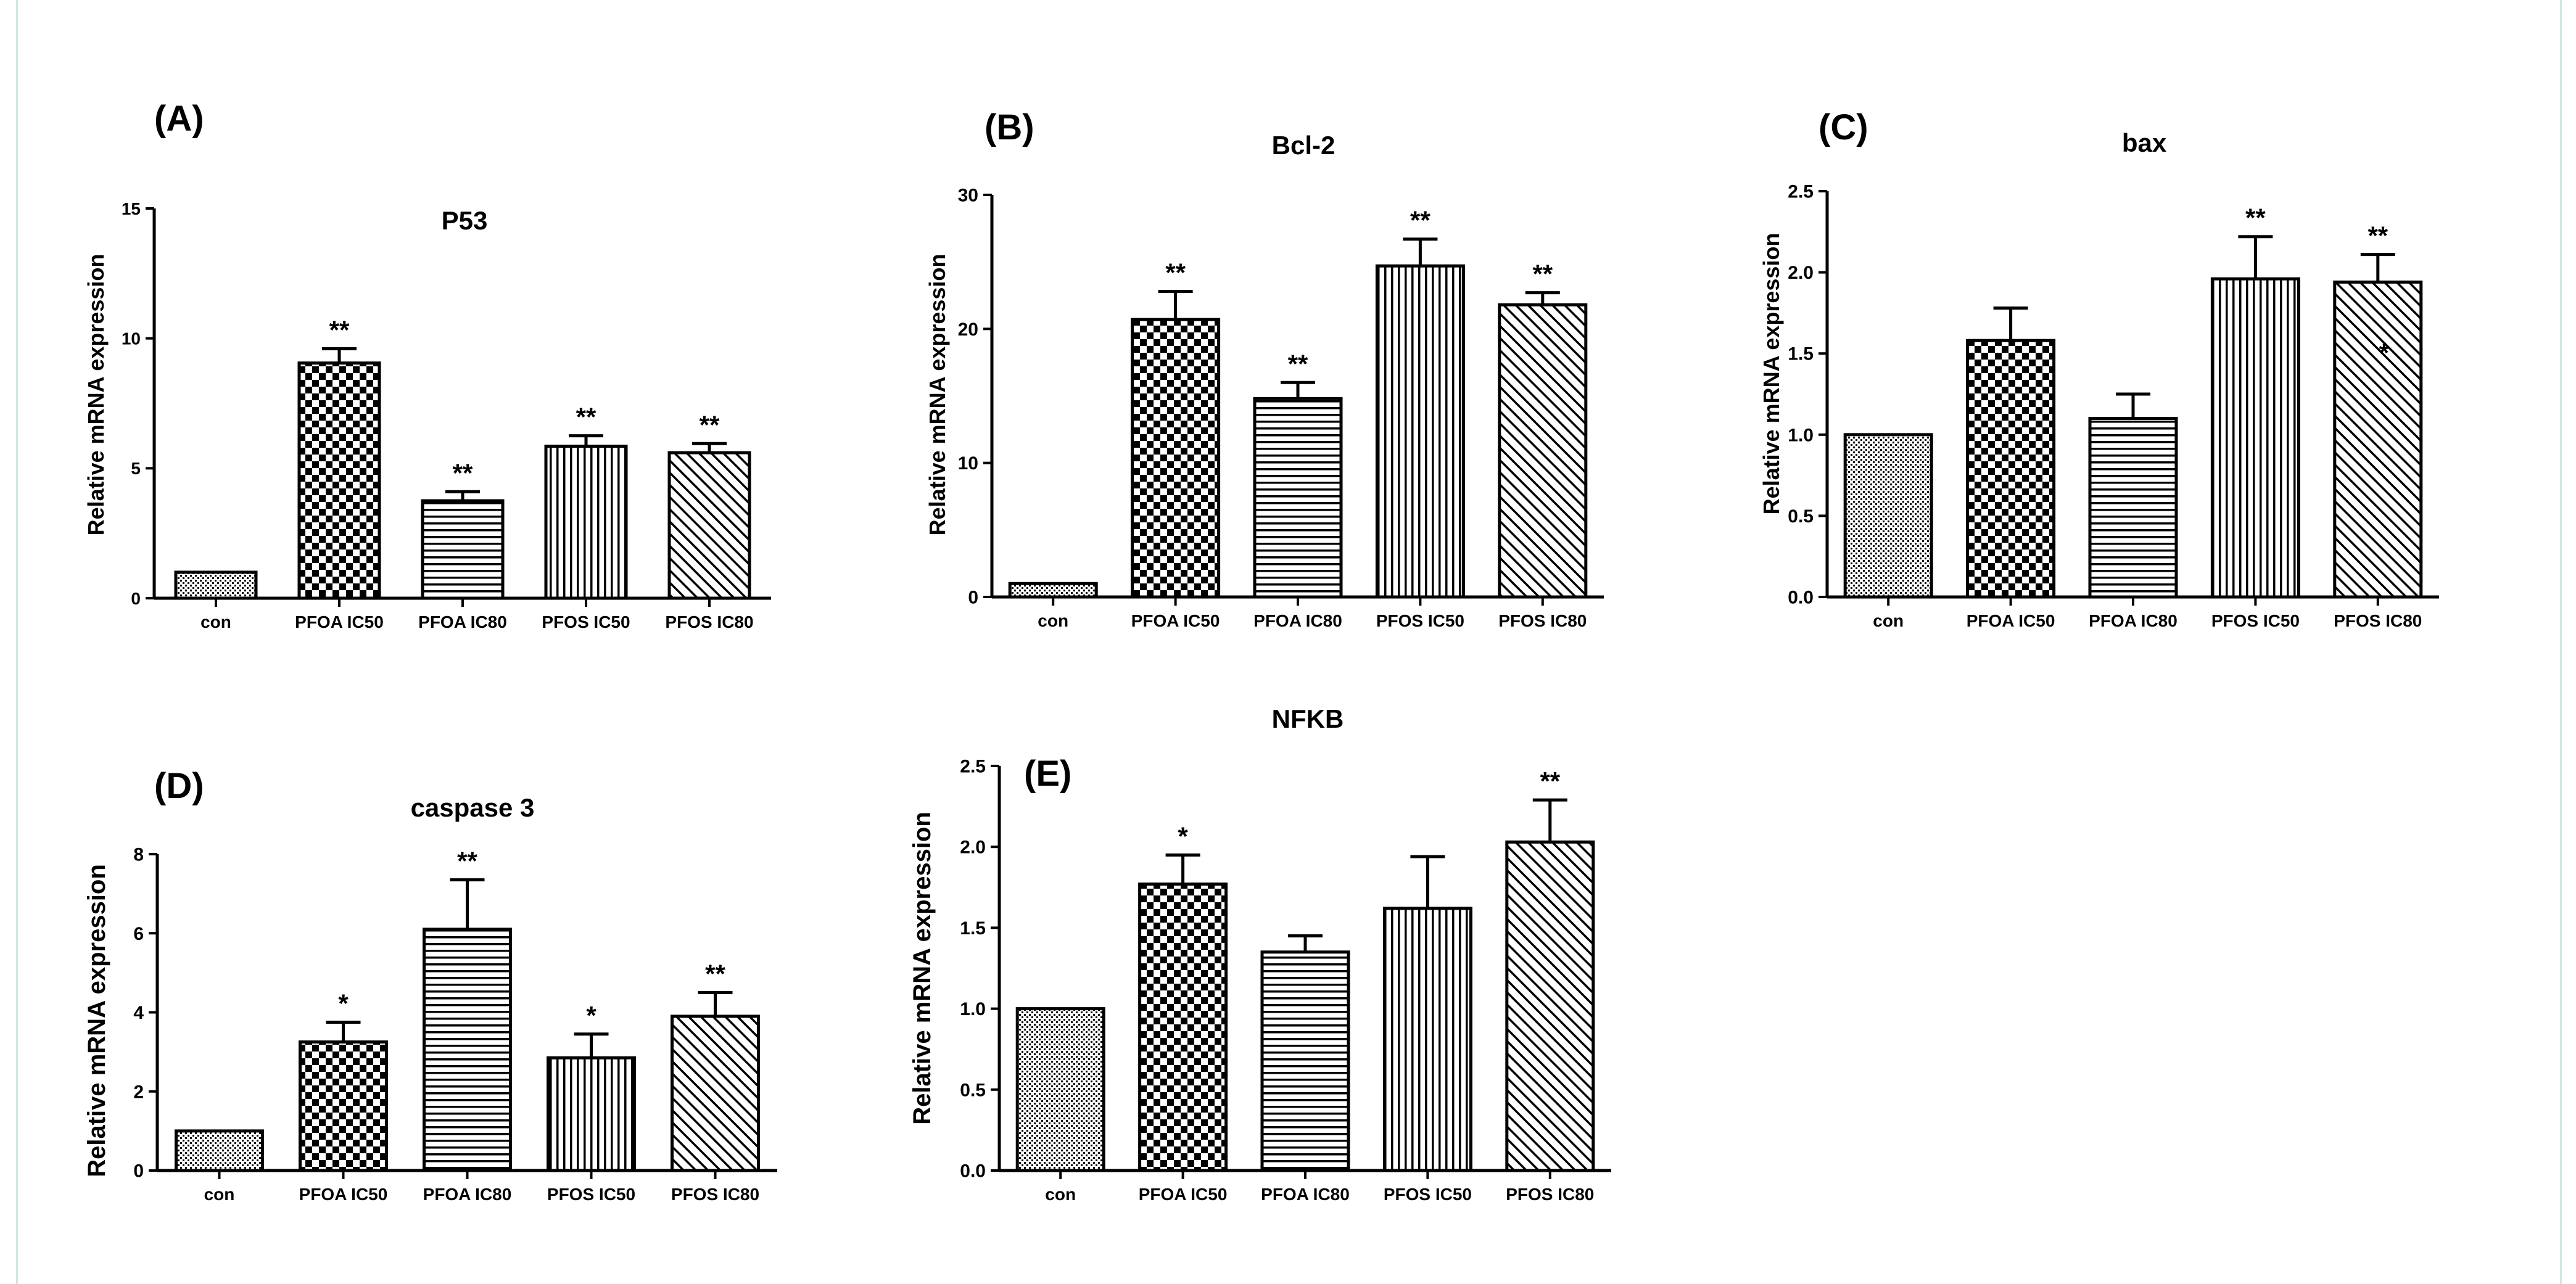 The width and height of the screenshot is (2576, 1284). Describe the element at coordinates (138, 855) in the screenshot. I see `y-tick-label: 8` at that location.